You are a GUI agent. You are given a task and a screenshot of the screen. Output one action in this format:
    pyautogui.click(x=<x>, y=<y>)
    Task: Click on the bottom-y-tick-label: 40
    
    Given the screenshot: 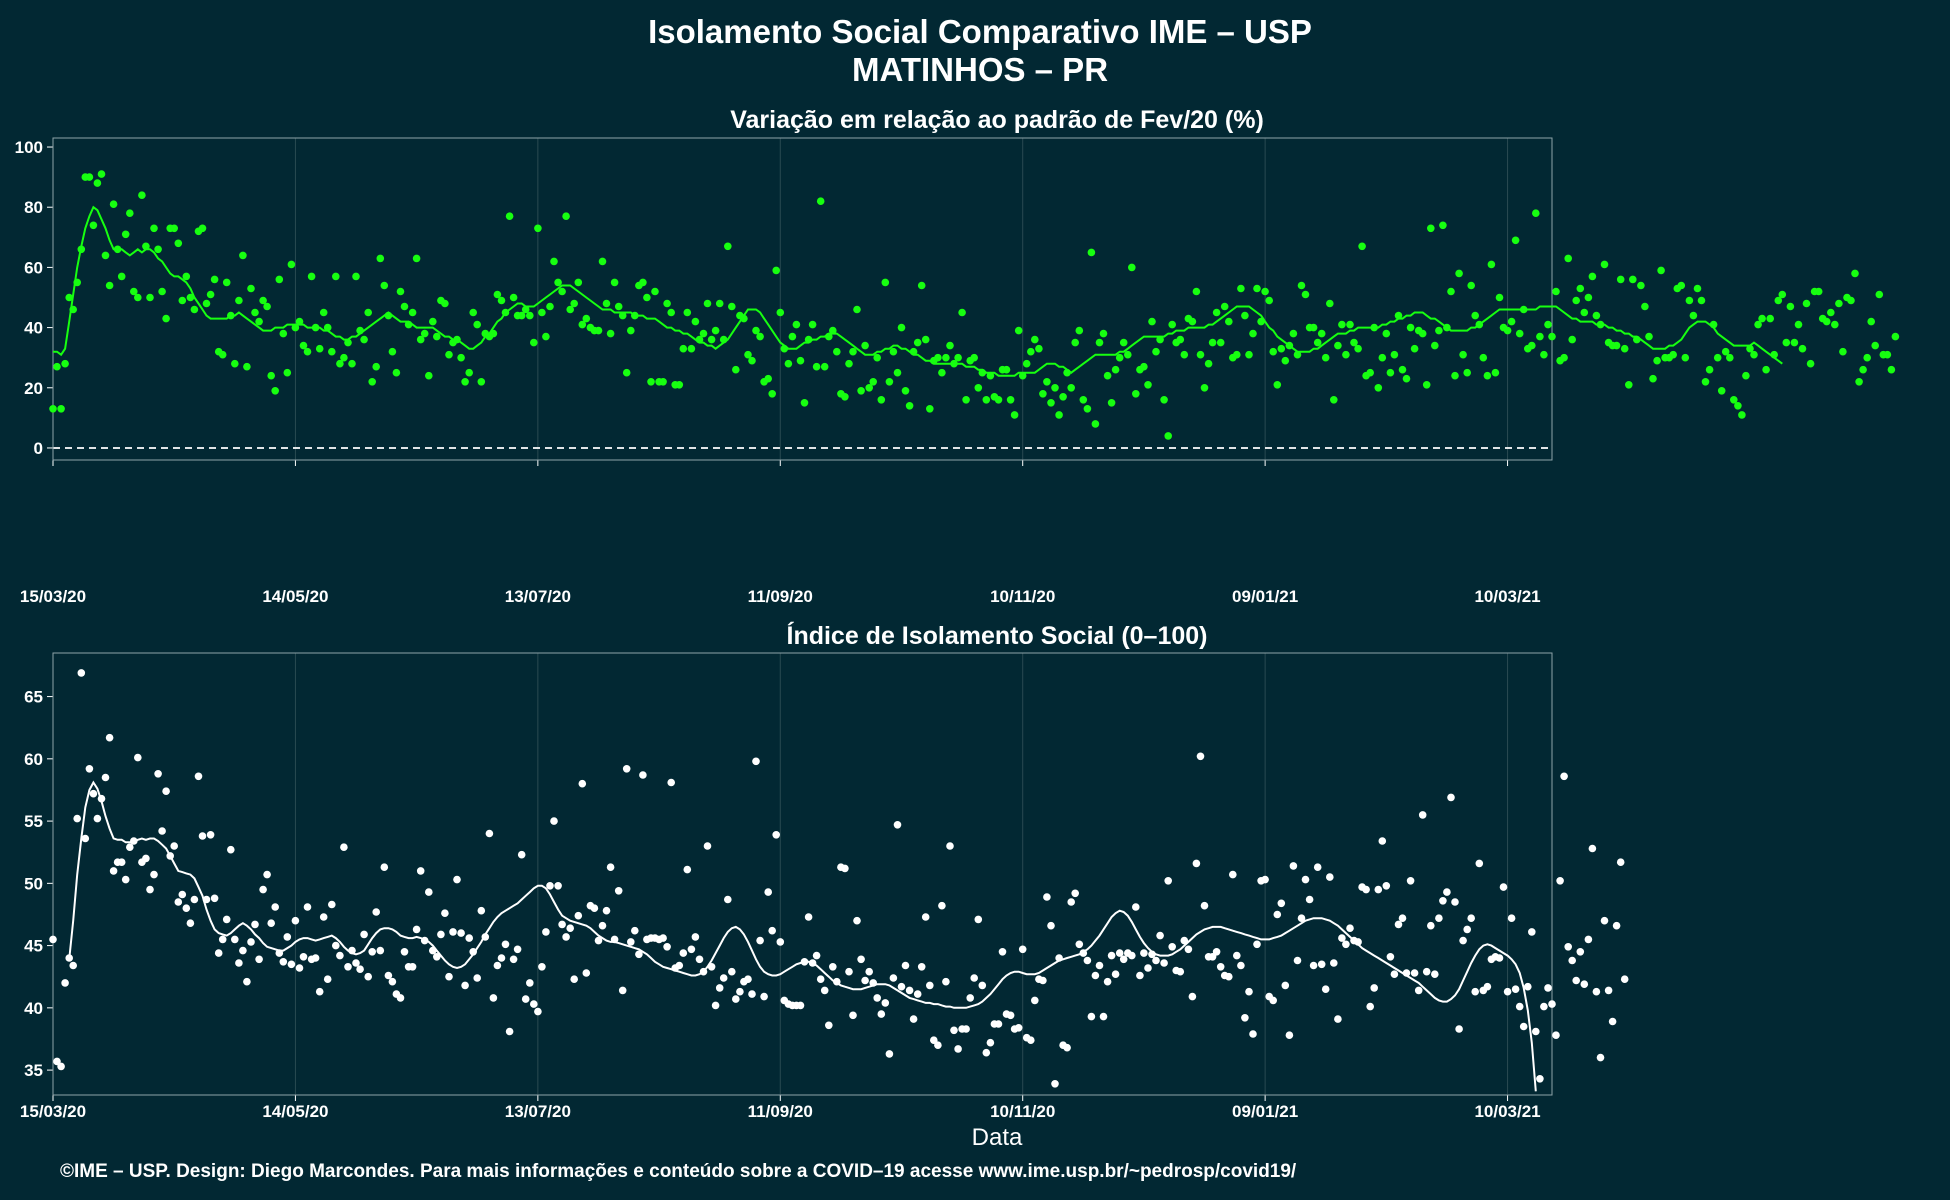 What is the action you would take?
    pyautogui.click(x=33, y=1008)
    